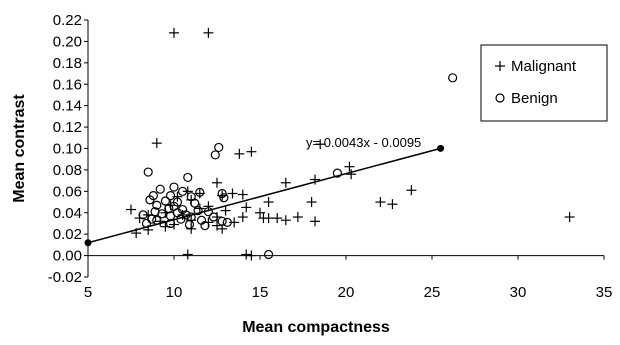 This screenshot has height=345, width=620. I want to click on x-ticks: 5 10 15 20 25 30 35, so click(348, 278).